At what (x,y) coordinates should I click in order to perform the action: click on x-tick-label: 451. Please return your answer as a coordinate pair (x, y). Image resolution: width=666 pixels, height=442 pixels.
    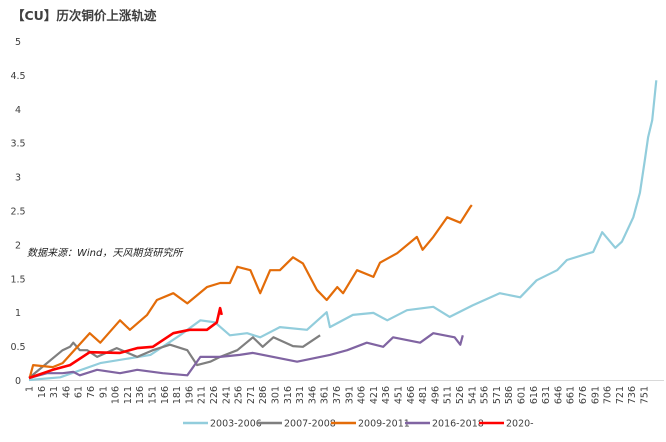
    Looking at the image, I should click on (399, 395).